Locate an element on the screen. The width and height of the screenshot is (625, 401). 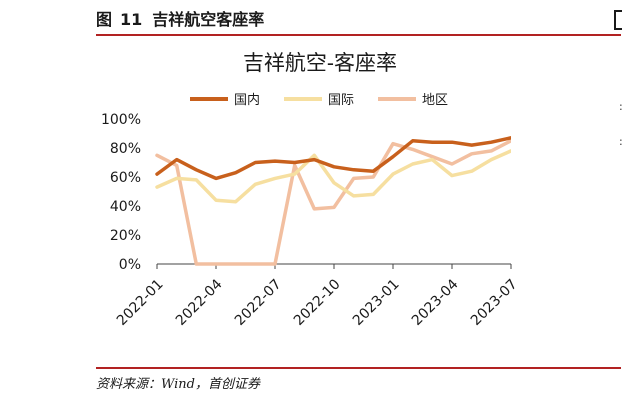
x-tick-label: 2022-07 is located at coordinates (258, 302).